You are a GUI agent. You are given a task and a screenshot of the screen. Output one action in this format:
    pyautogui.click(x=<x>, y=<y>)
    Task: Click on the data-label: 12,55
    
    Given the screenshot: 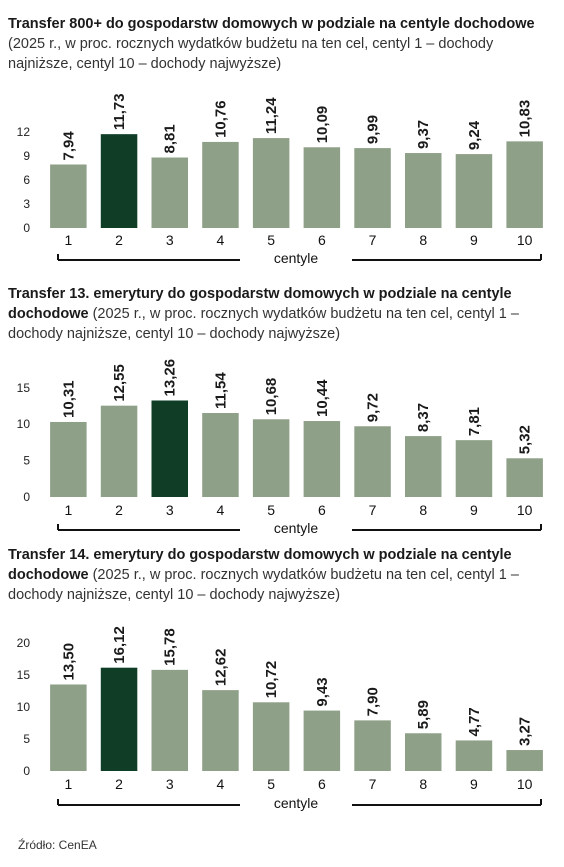 What is the action you would take?
    pyautogui.click(x=119, y=383)
    